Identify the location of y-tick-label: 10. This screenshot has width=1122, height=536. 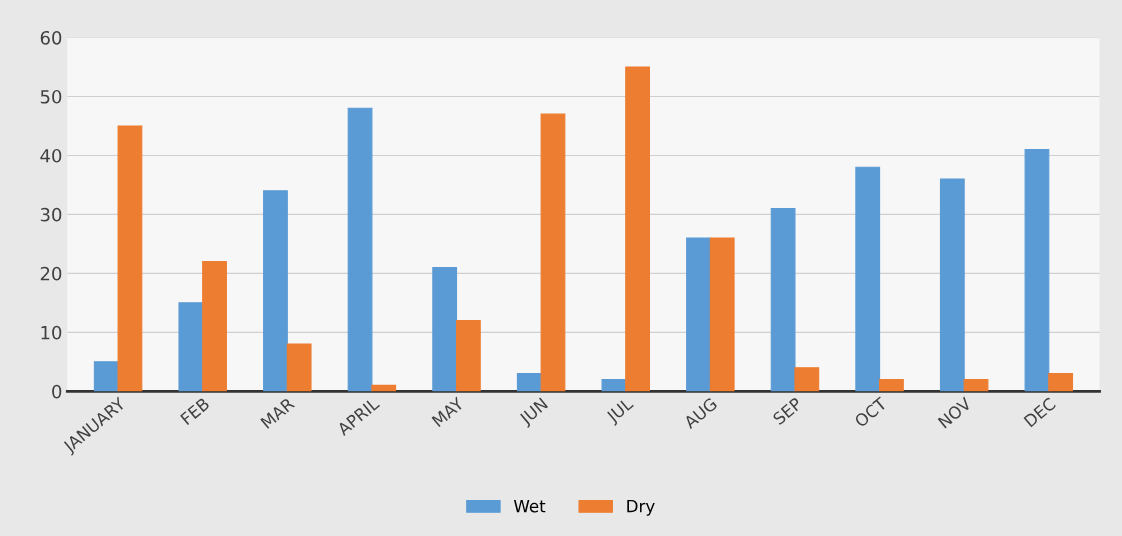
(51, 332).